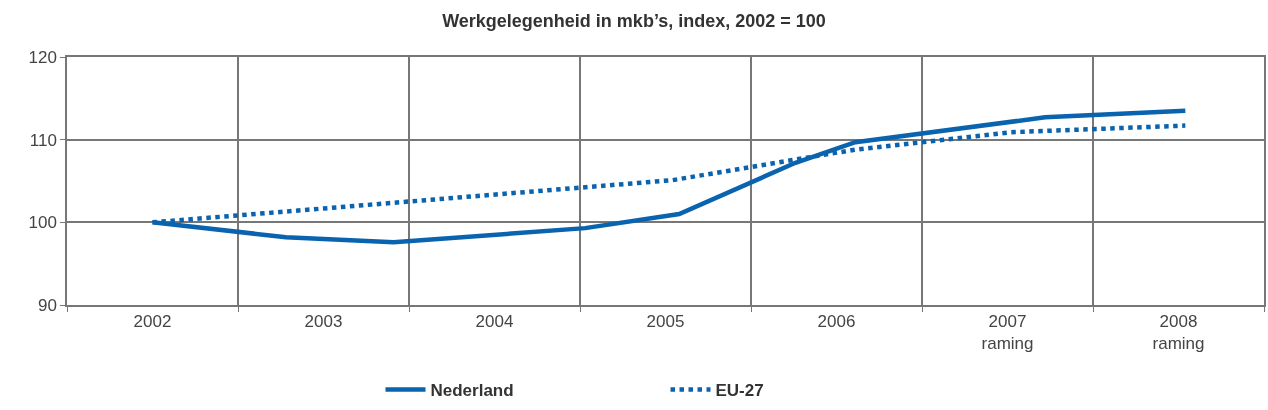 This screenshot has height=410, width=1268. I want to click on x-tick-label: 2002, so click(152, 322).